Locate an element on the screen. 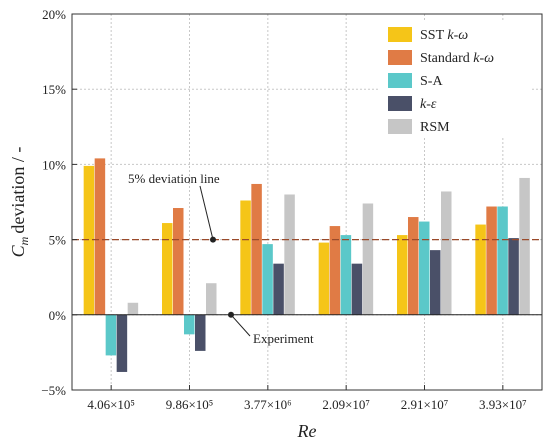  x-tick-label: 9.86×10⁵ is located at coordinates (190, 404).